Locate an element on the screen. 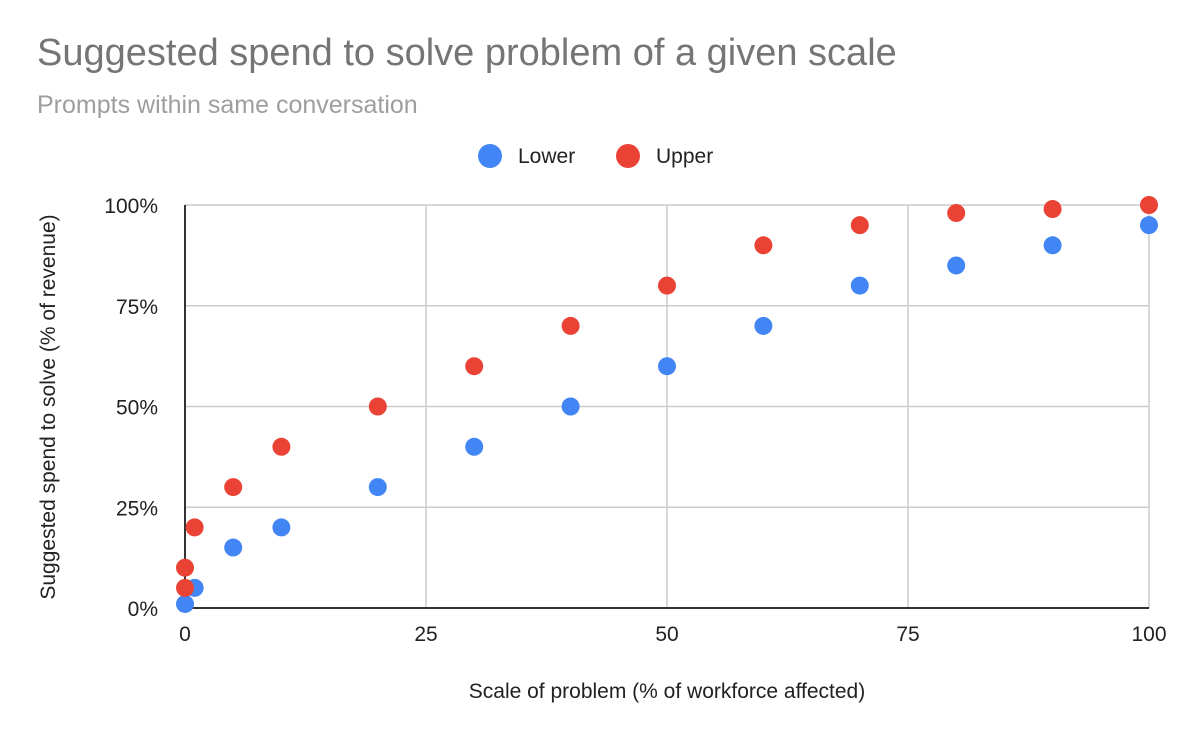  x-tick-label: 100 is located at coordinates (1148, 634).